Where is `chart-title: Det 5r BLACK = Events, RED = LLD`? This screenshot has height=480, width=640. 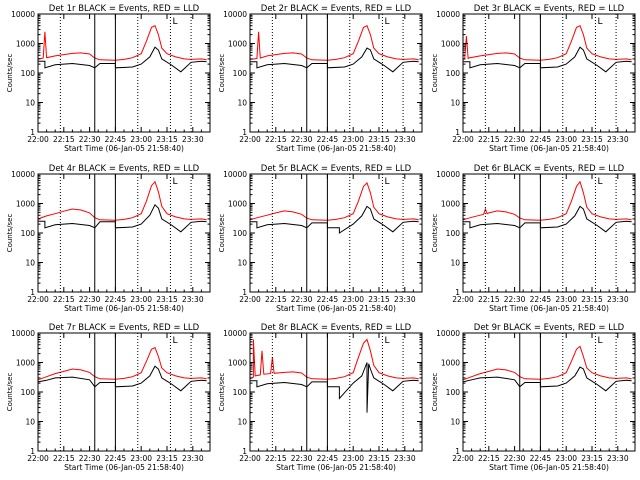 chart-title: Det 5r BLACK = Events, RED = LLD is located at coordinates (336, 169).